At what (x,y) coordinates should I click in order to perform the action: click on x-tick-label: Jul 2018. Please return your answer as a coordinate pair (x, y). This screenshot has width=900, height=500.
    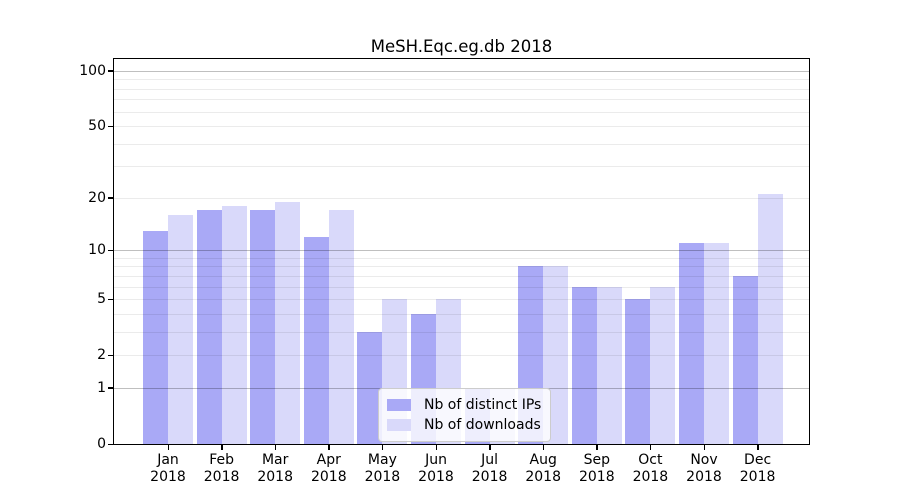
    Looking at the image, I should click on (490, 468).